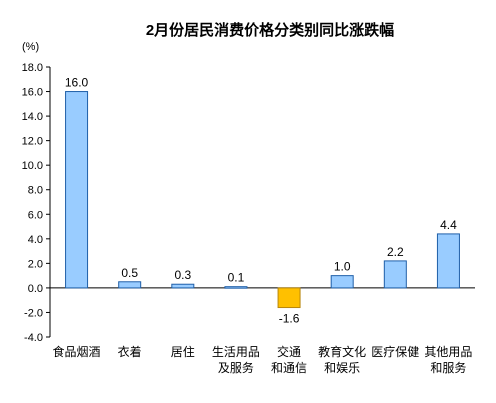 The image size is (496, 403). Describe the element at coordinates (32, 166) in the screenshot. I see `y-tick-label: 10.0` at that location.